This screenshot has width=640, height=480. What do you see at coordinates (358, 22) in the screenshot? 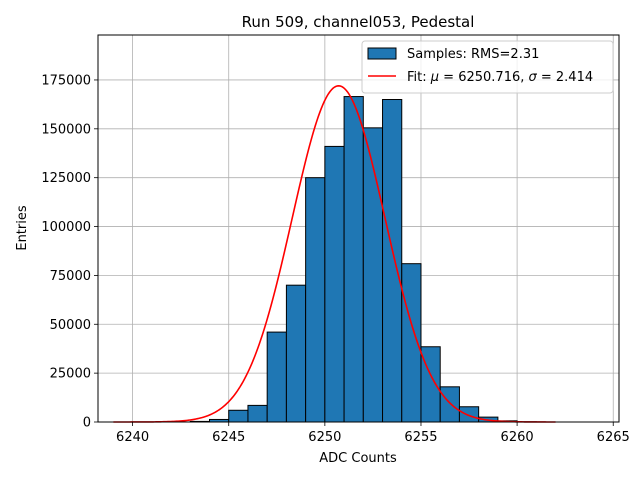
I see `chart-title: Run 509, channel053, Pedestal` at bounding box center [358, 22].